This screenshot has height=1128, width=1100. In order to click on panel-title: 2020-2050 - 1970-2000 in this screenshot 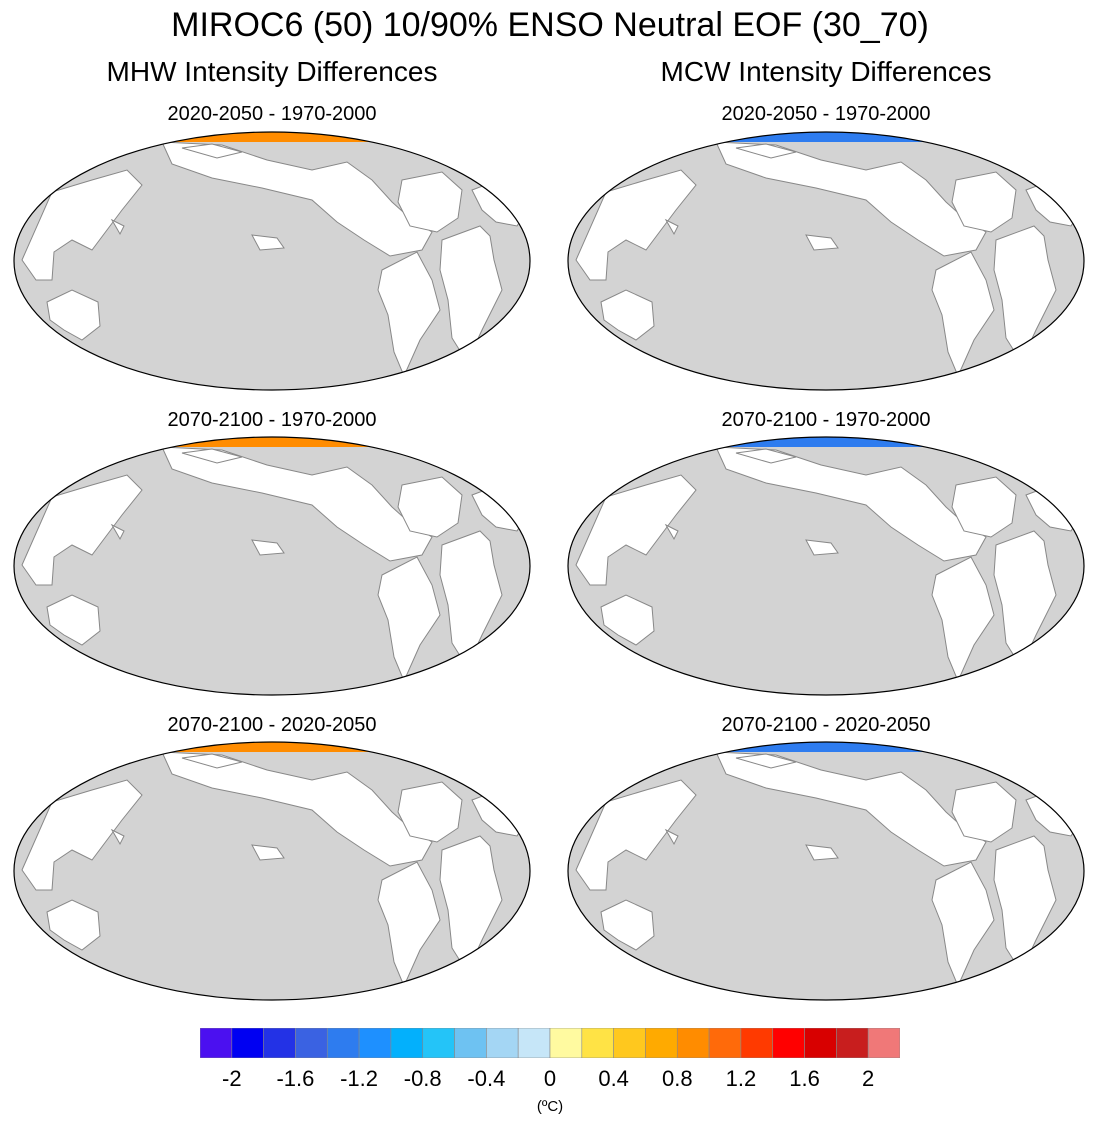, I will do `click(272, 114)`.